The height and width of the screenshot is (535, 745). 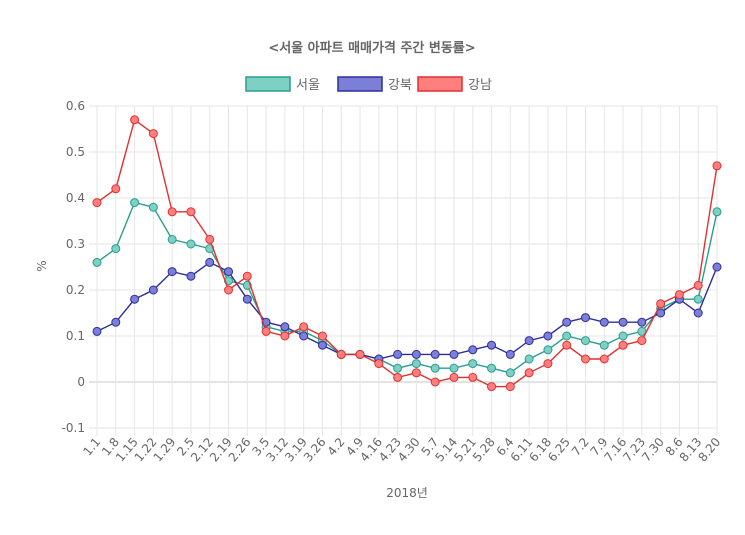 I want to click on legend: 서울 강북 강남, so click(x=368, y=84).